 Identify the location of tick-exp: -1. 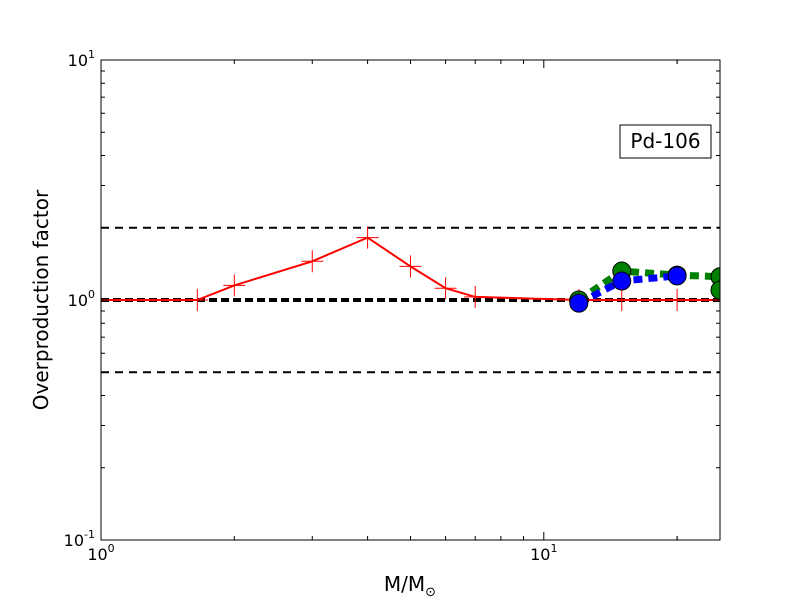
(89, 534).